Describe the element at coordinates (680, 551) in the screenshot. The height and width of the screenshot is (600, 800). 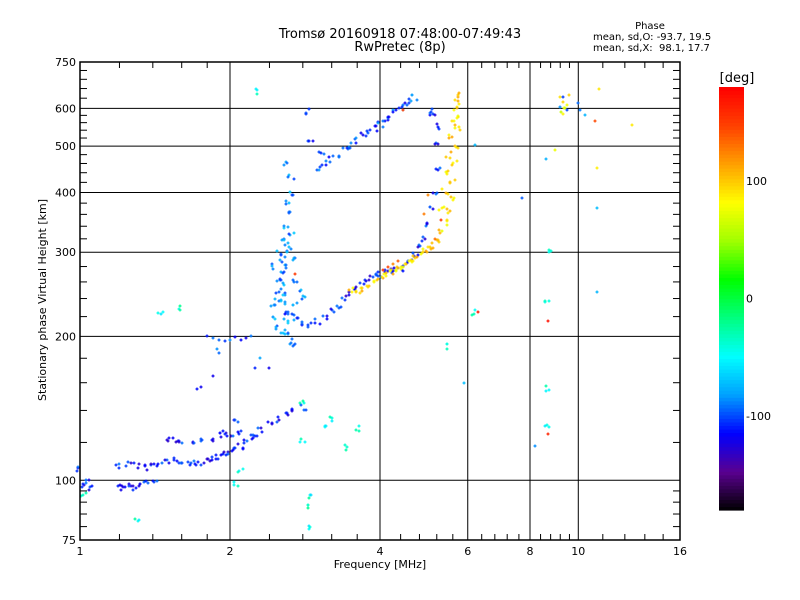
I see `x-tick-label: 16` at that location.